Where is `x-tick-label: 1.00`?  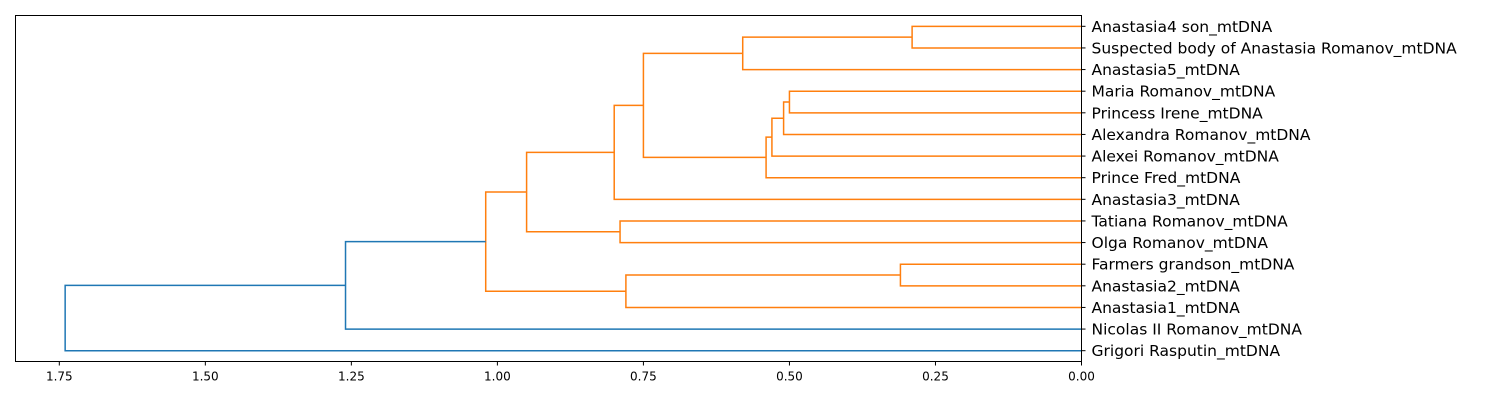
x-tick-label: 1.00 is located at coordinates (497, 377).